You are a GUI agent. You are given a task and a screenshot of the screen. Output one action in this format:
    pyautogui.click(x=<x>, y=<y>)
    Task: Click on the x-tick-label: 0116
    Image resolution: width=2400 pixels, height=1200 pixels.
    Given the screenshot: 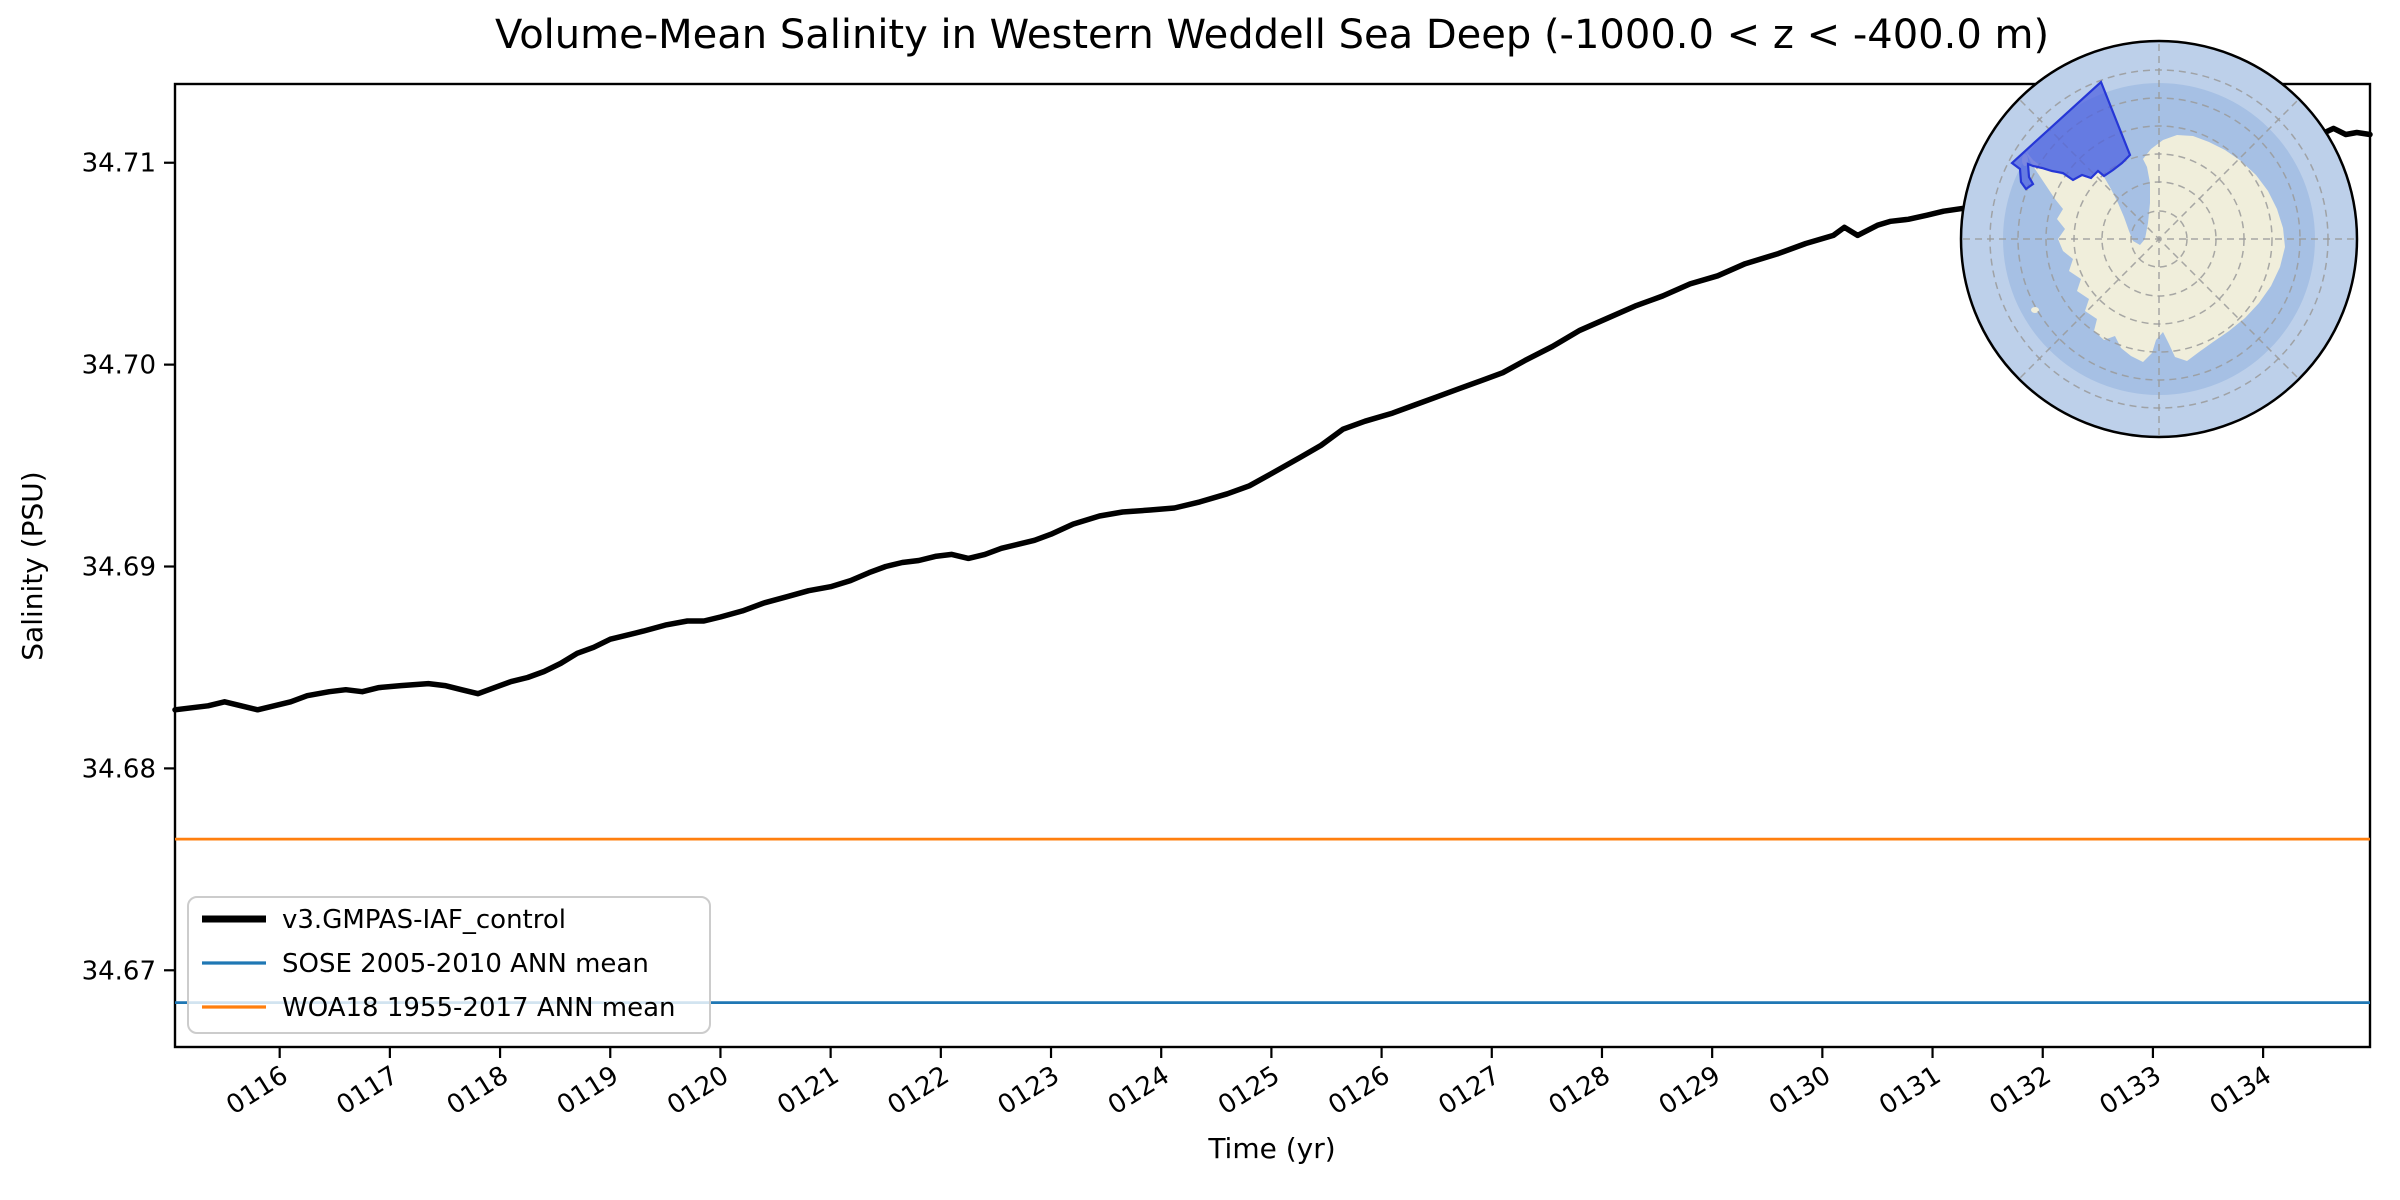 What is the action you would take?
    pyautogui.click(x=257, y=1090)
    